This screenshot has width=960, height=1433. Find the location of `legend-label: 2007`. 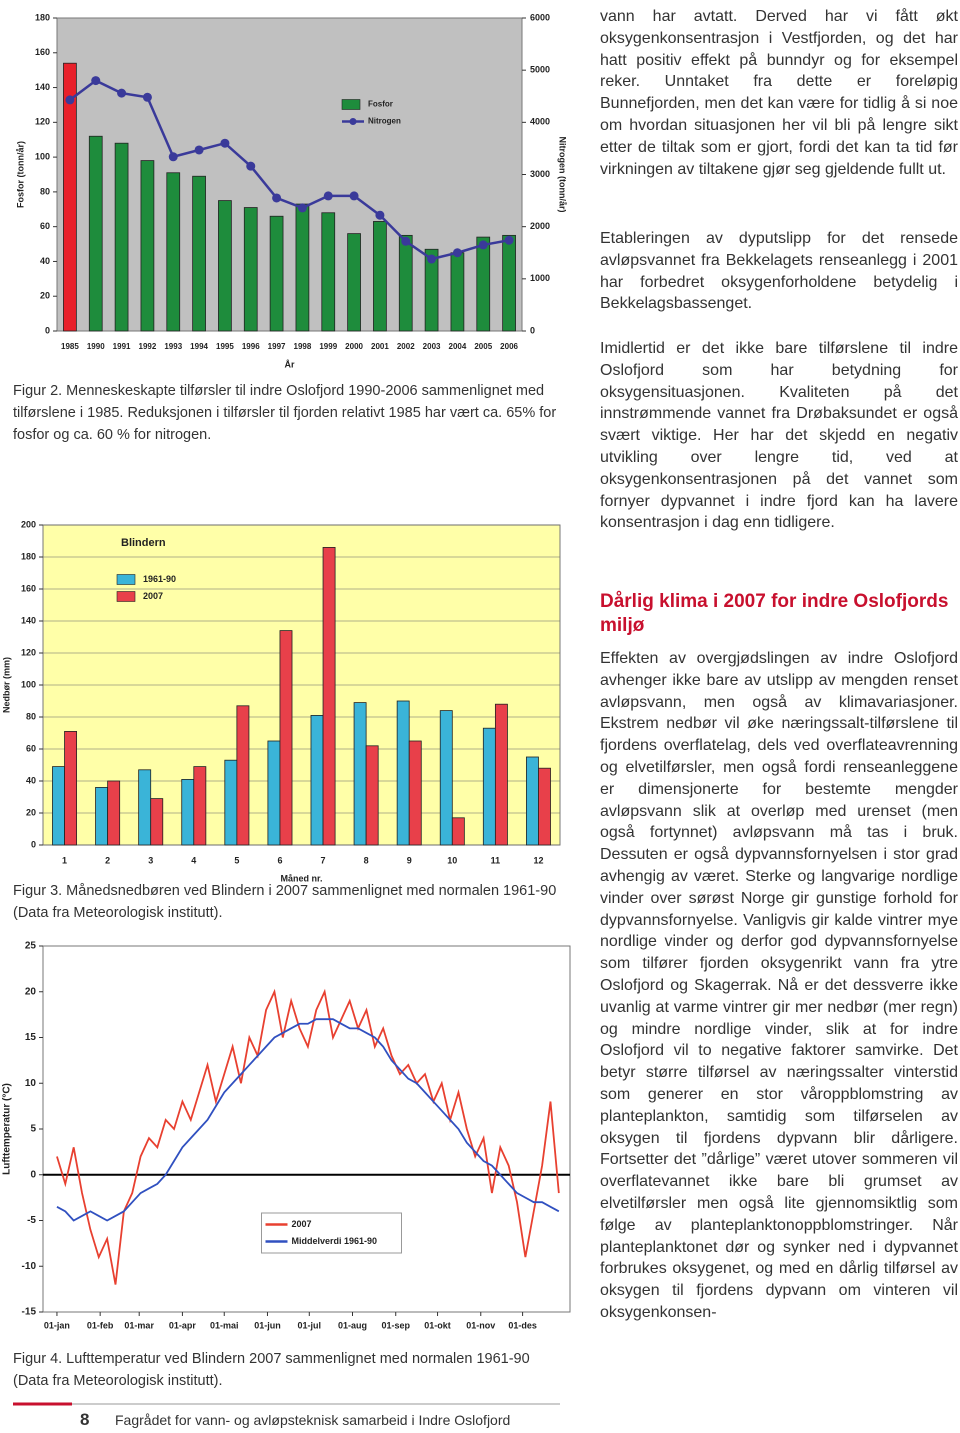

legend-label: 2007 is located at coordinates (302, 1224).